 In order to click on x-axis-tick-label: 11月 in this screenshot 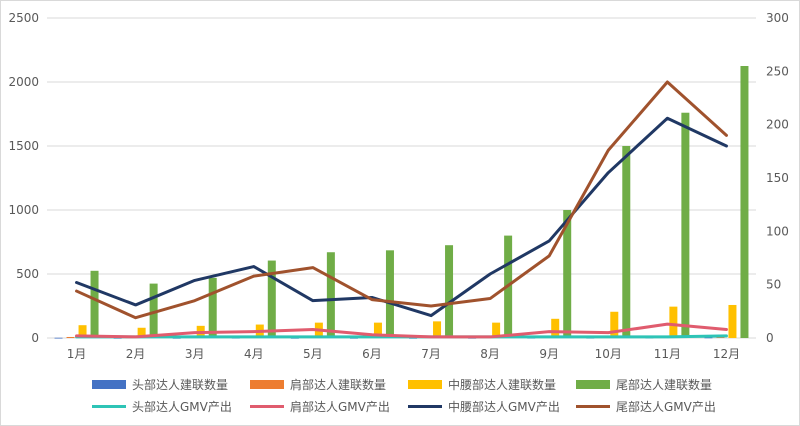, I will do `click(667, 354)`.